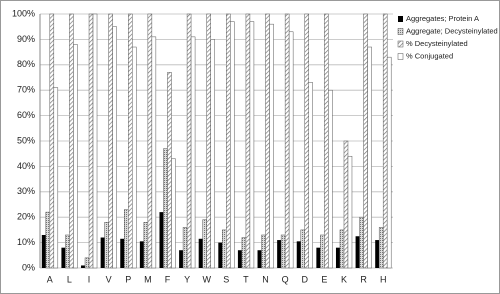 This screenshot has height=294, width=500. What do you see at coordinates (148, 279) in the screenshot?
I see `x-tick-label: M` at bounding box center [148, 279].